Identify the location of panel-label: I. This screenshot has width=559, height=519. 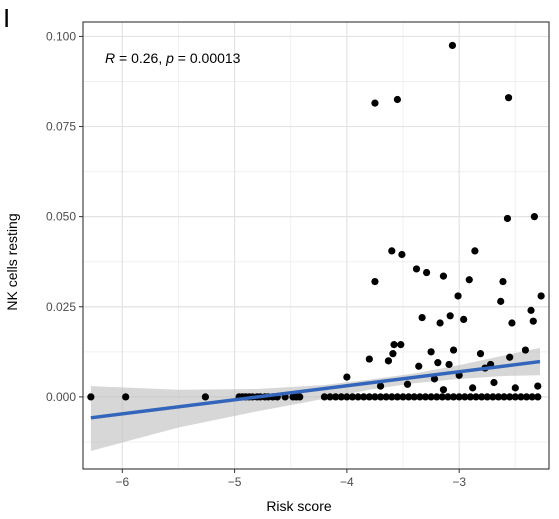
(6, 18).